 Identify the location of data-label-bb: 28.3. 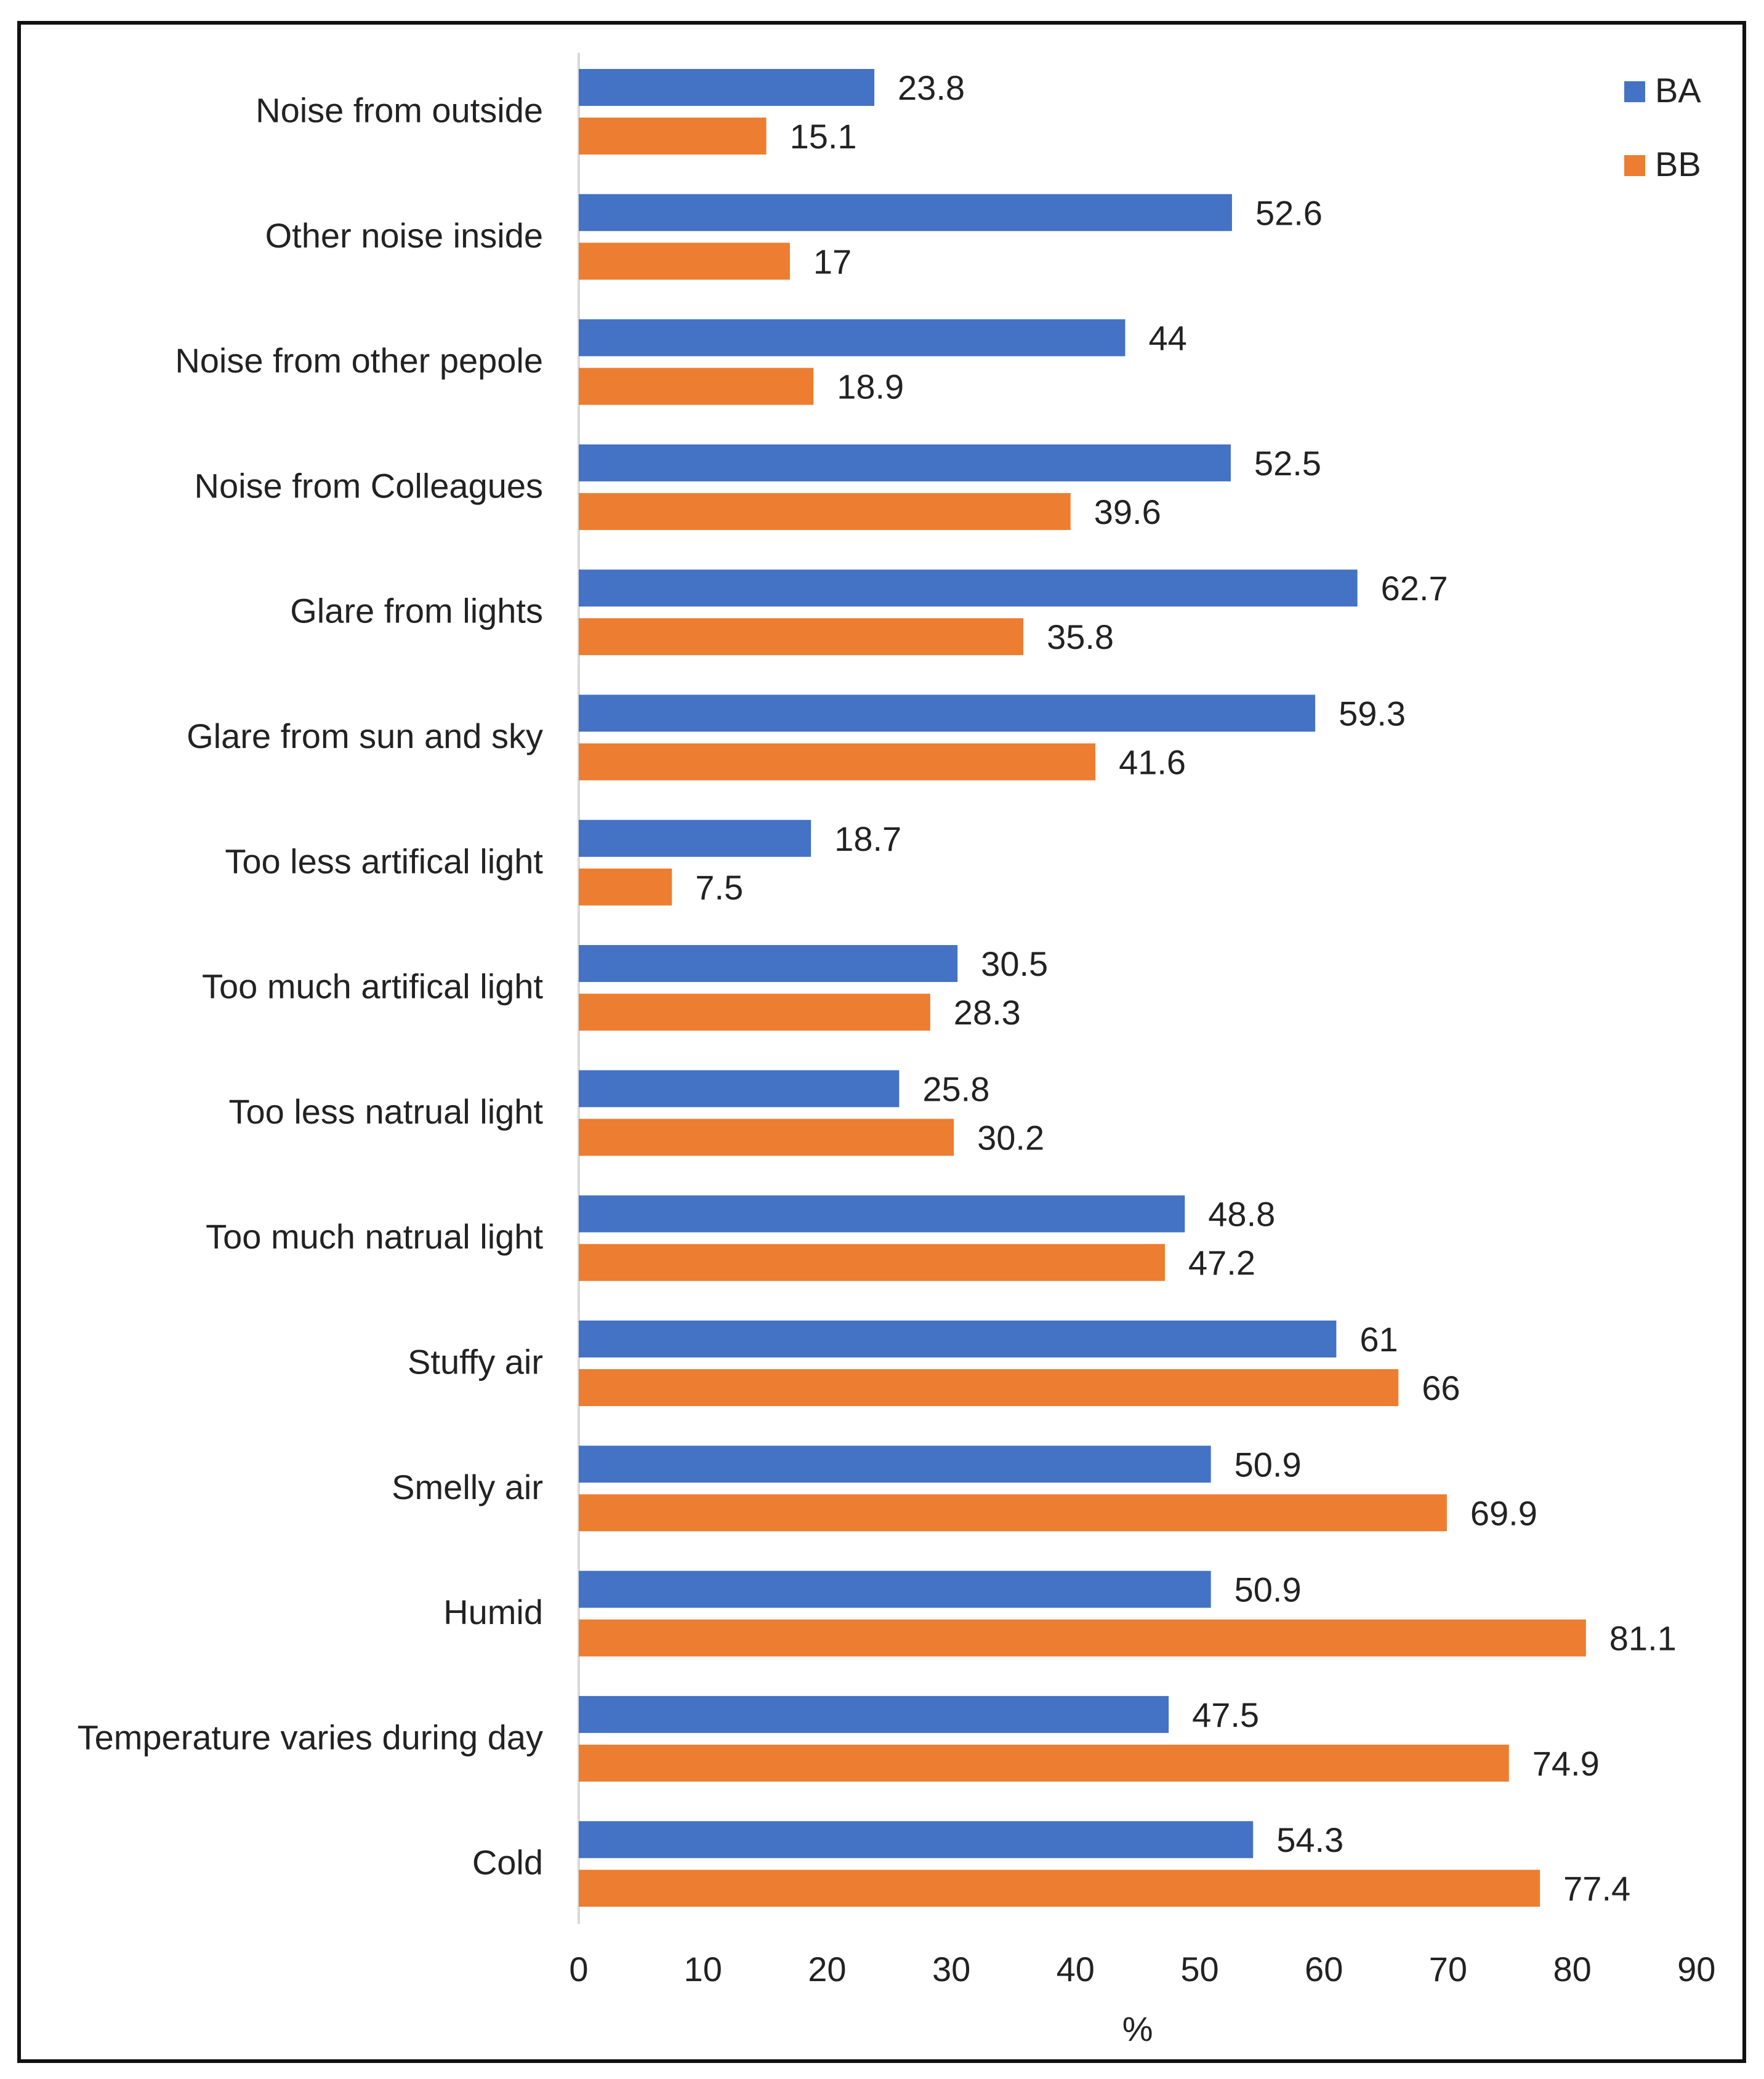
(988, 1013).